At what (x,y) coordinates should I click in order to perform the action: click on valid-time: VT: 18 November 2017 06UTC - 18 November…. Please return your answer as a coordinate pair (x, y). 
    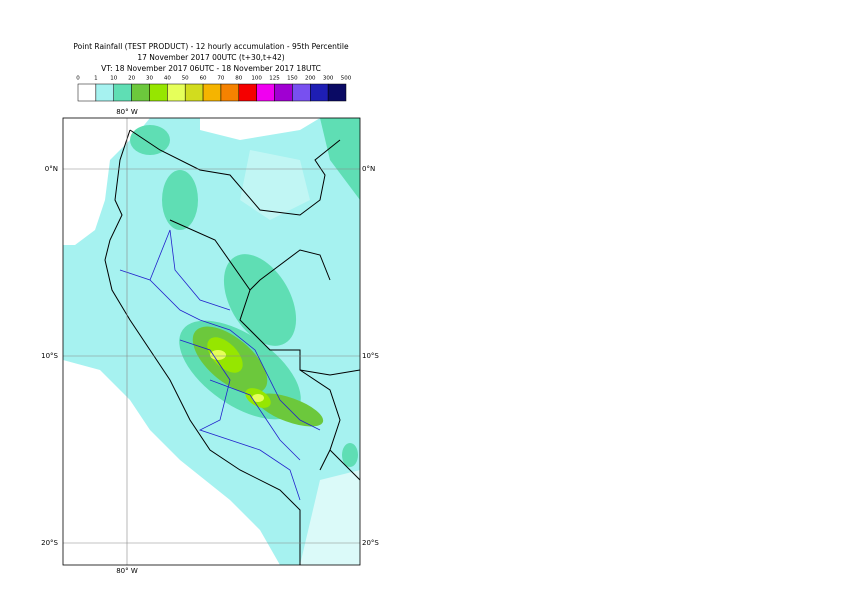
    Looking at the image, I should click on (211, 68).